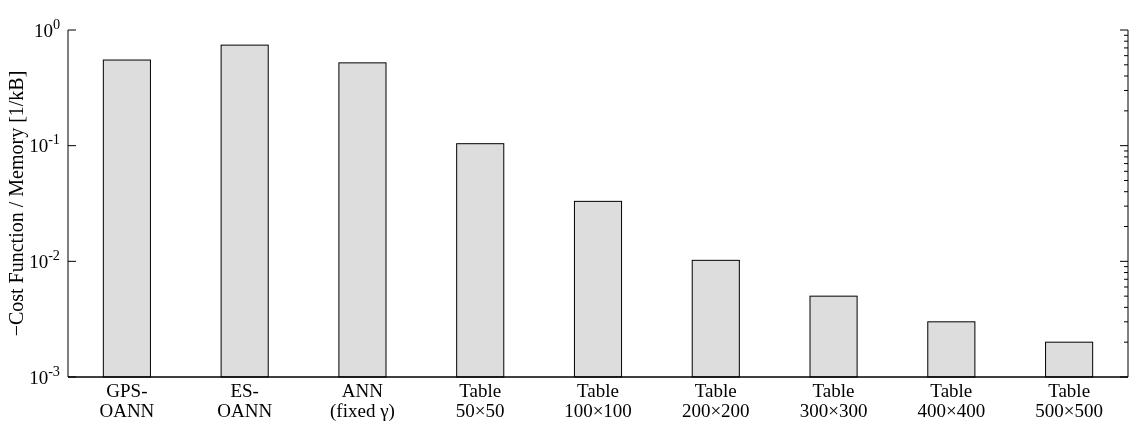 Image resolution: width=1142 pixels, height=438 pixels. Describe the element at coordinates (16, 203) in the screenshot. I see `y-axis-title: −Cost Function / Memory [1/kB]` at that location.